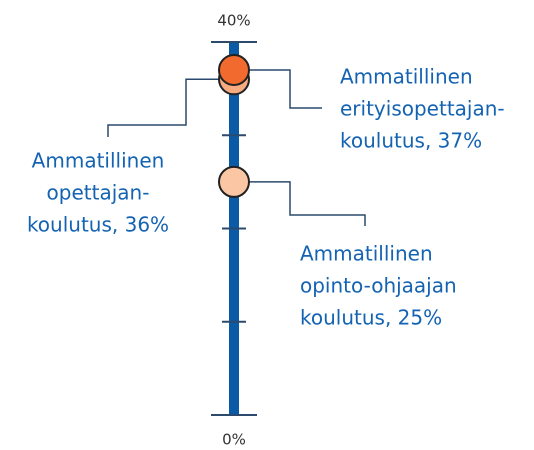 This screenshot has width=534, height=450. I want to click on data-label: koulutus, 36%, so click(98, 225).